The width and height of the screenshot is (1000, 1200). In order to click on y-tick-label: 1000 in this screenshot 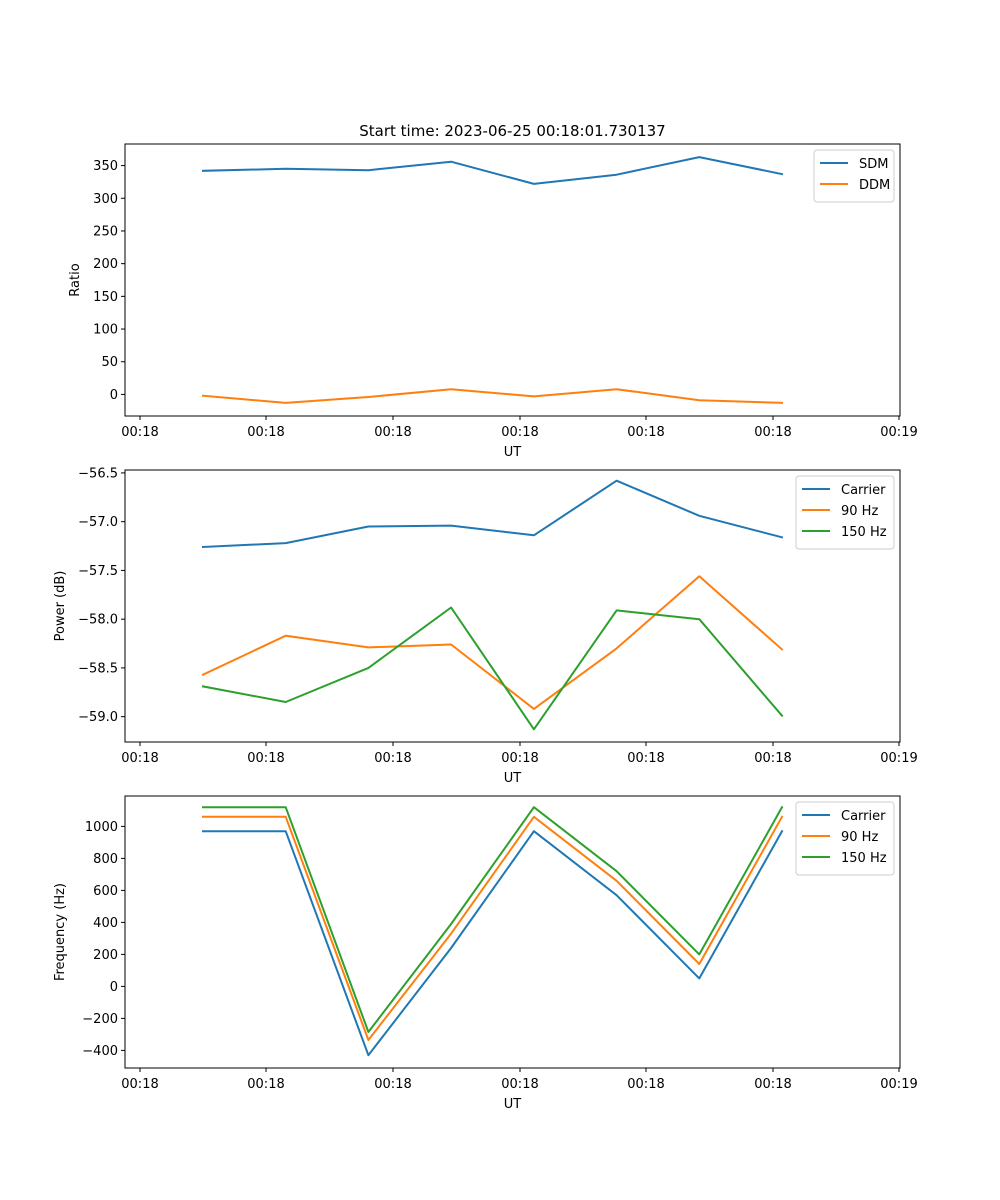, I will do `click(101, 827)`.